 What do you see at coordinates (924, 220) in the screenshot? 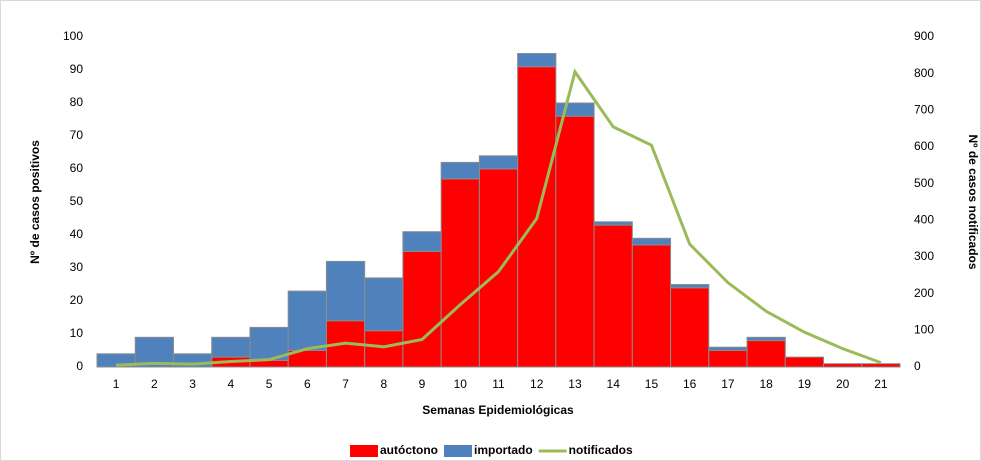
I see `y2-tick-label: 400` at bounding box center [924, 220].